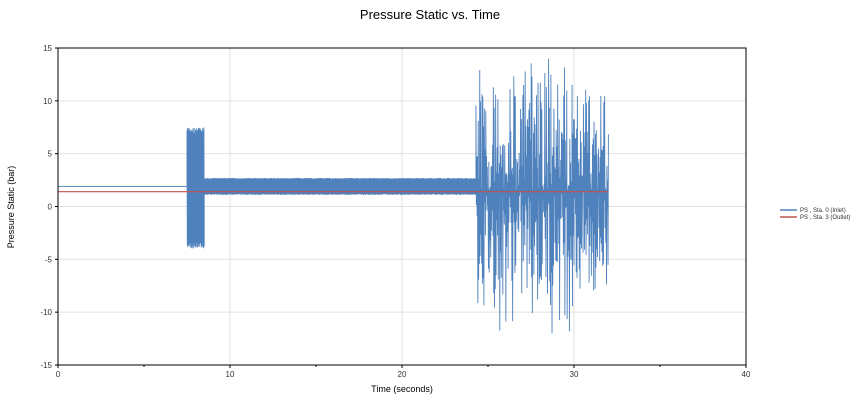 The width and height of the screenshot is (857, 395). I want to click on y-tick-label: 5, so click(50, 154).